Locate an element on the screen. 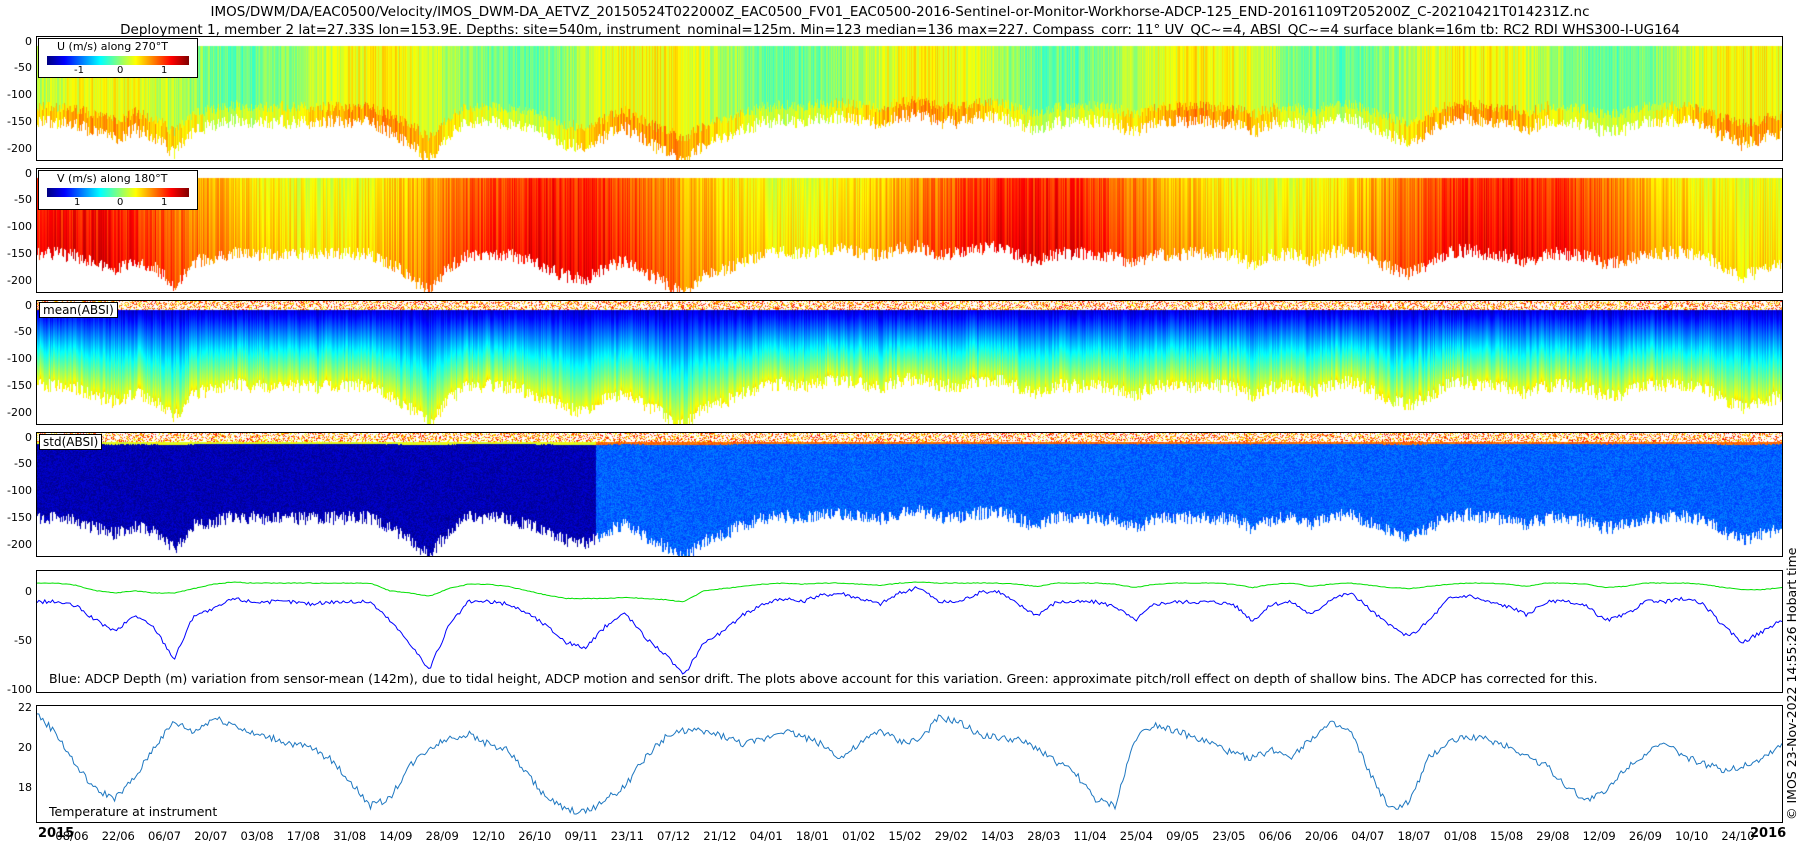 The height and width of the screenshot is (850, 1800). x-tick-label: 28/09 is located at coordinates (442, 836).